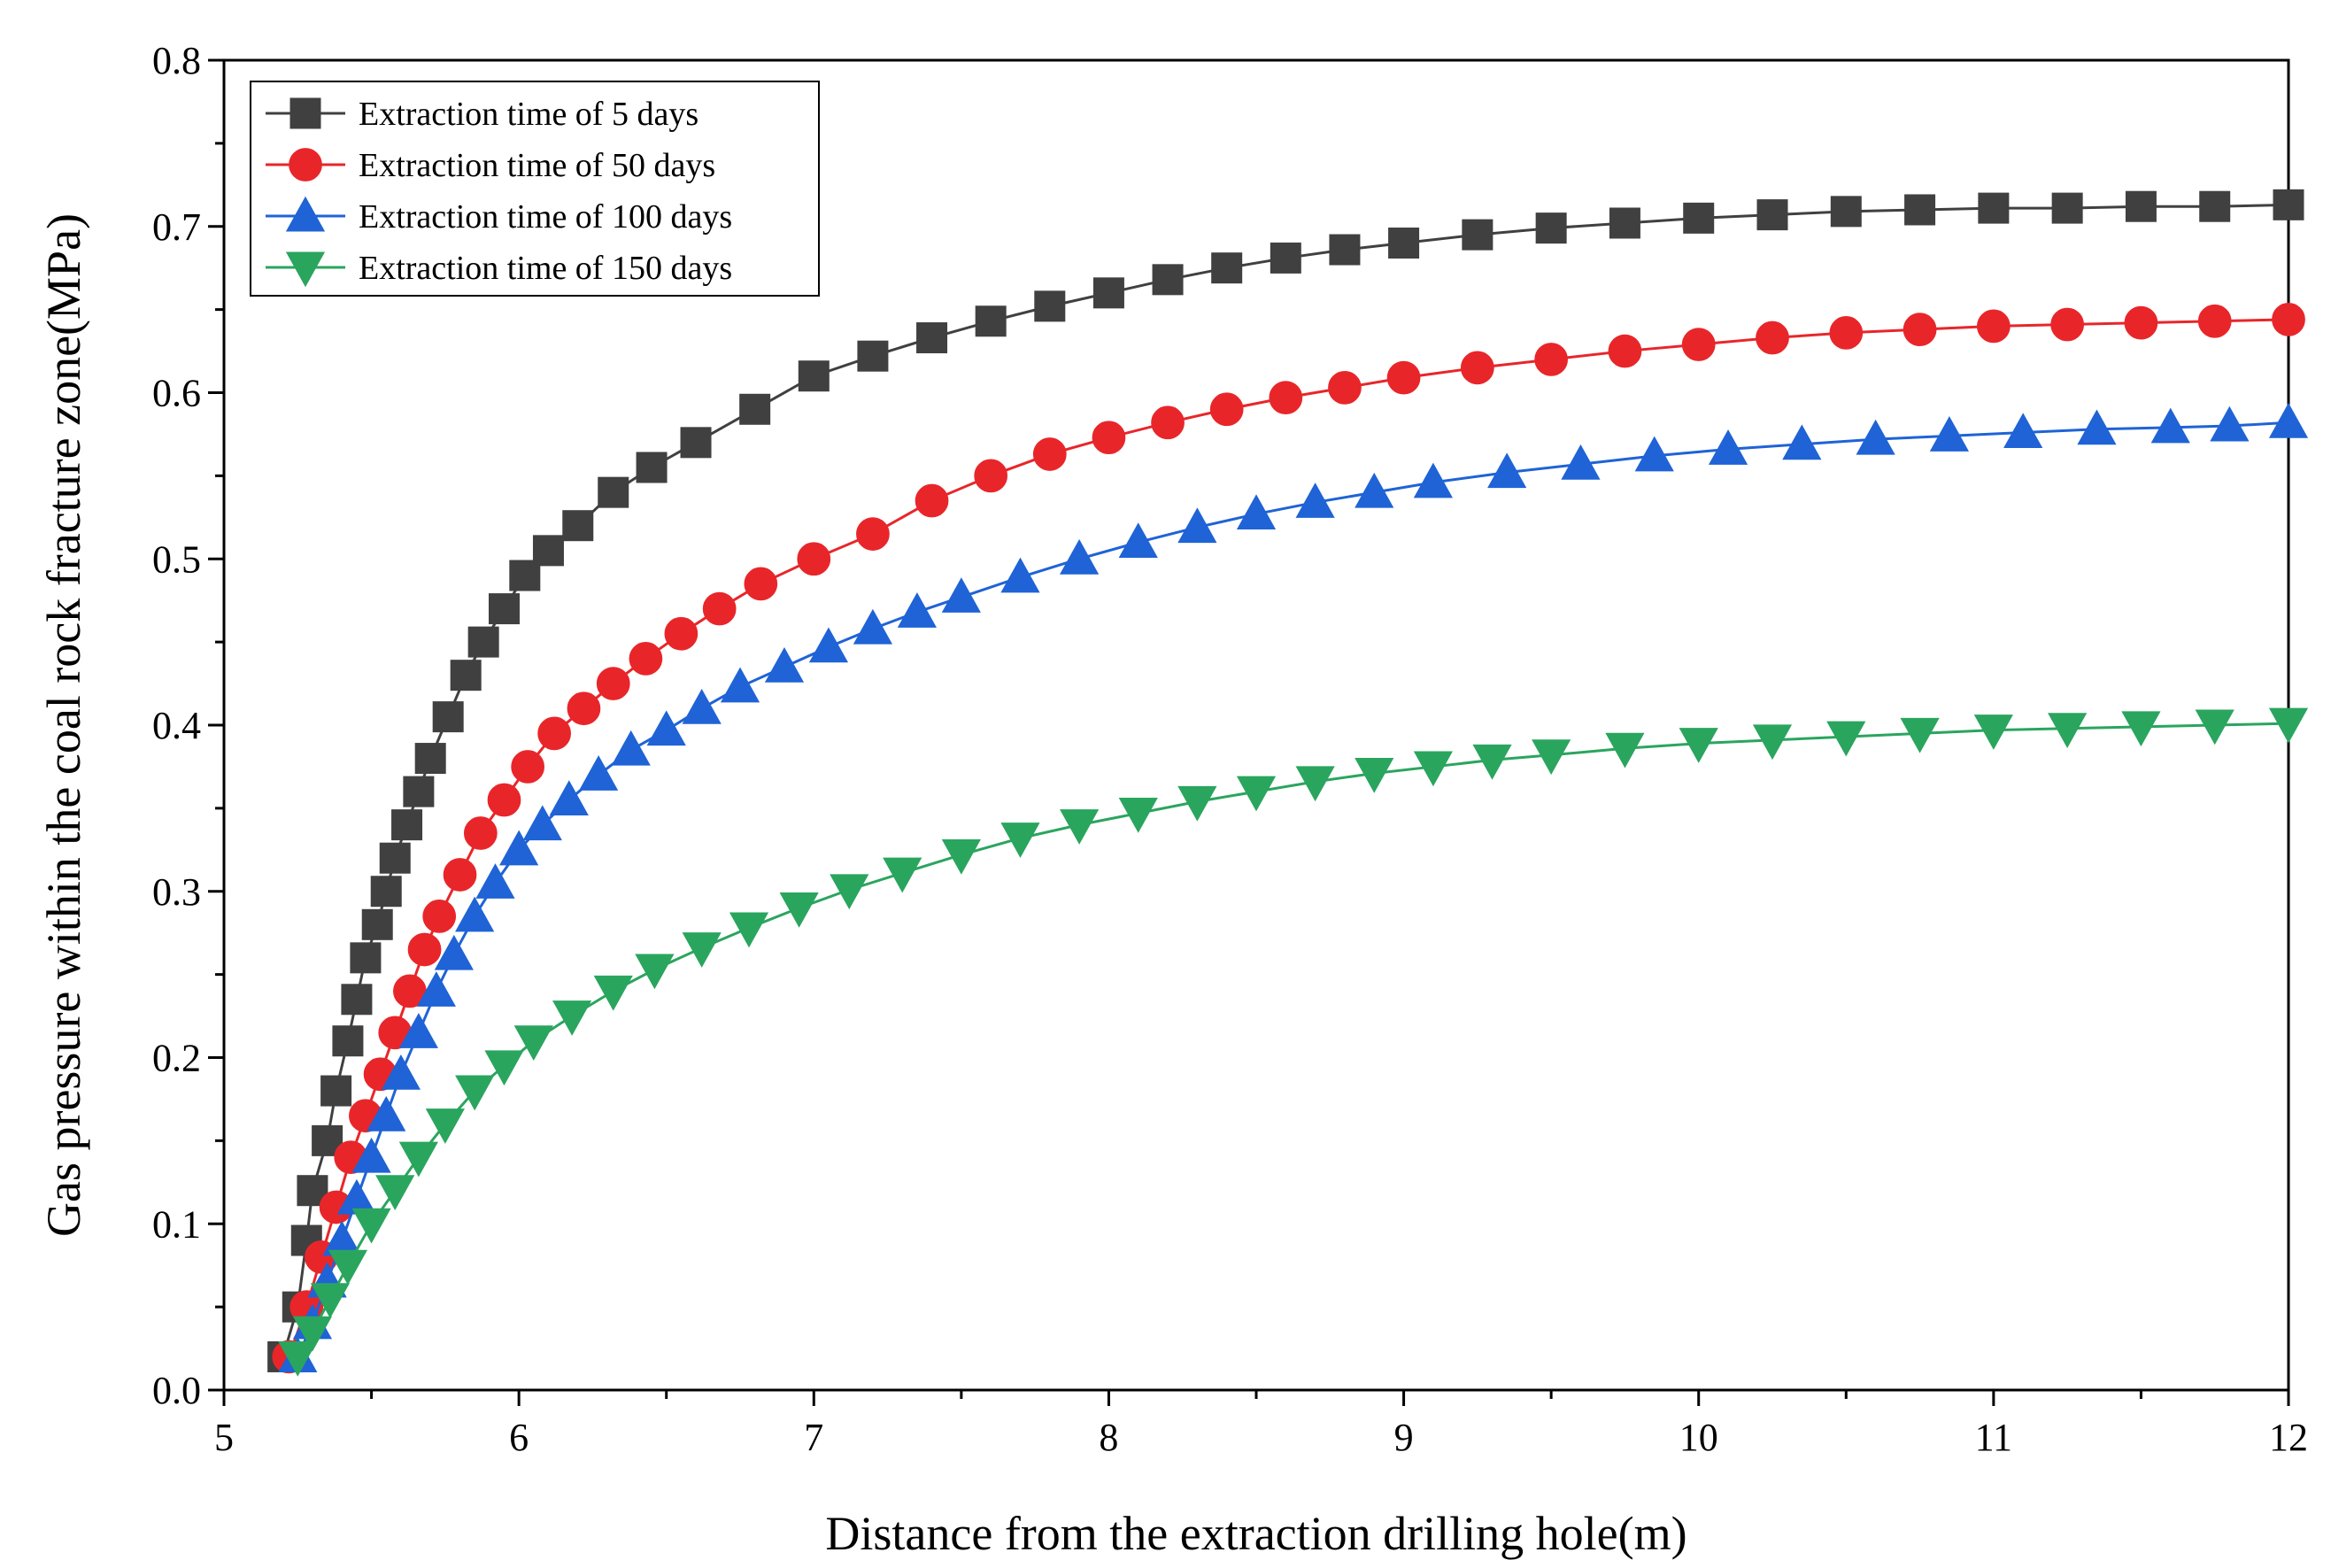 The height and width of the screenshot is (1568, 2331). What do you see at coordinates (1698, 1437) in the screenshot?
I see `x-tick-label: 10` at bounding box center [1698, 1437].